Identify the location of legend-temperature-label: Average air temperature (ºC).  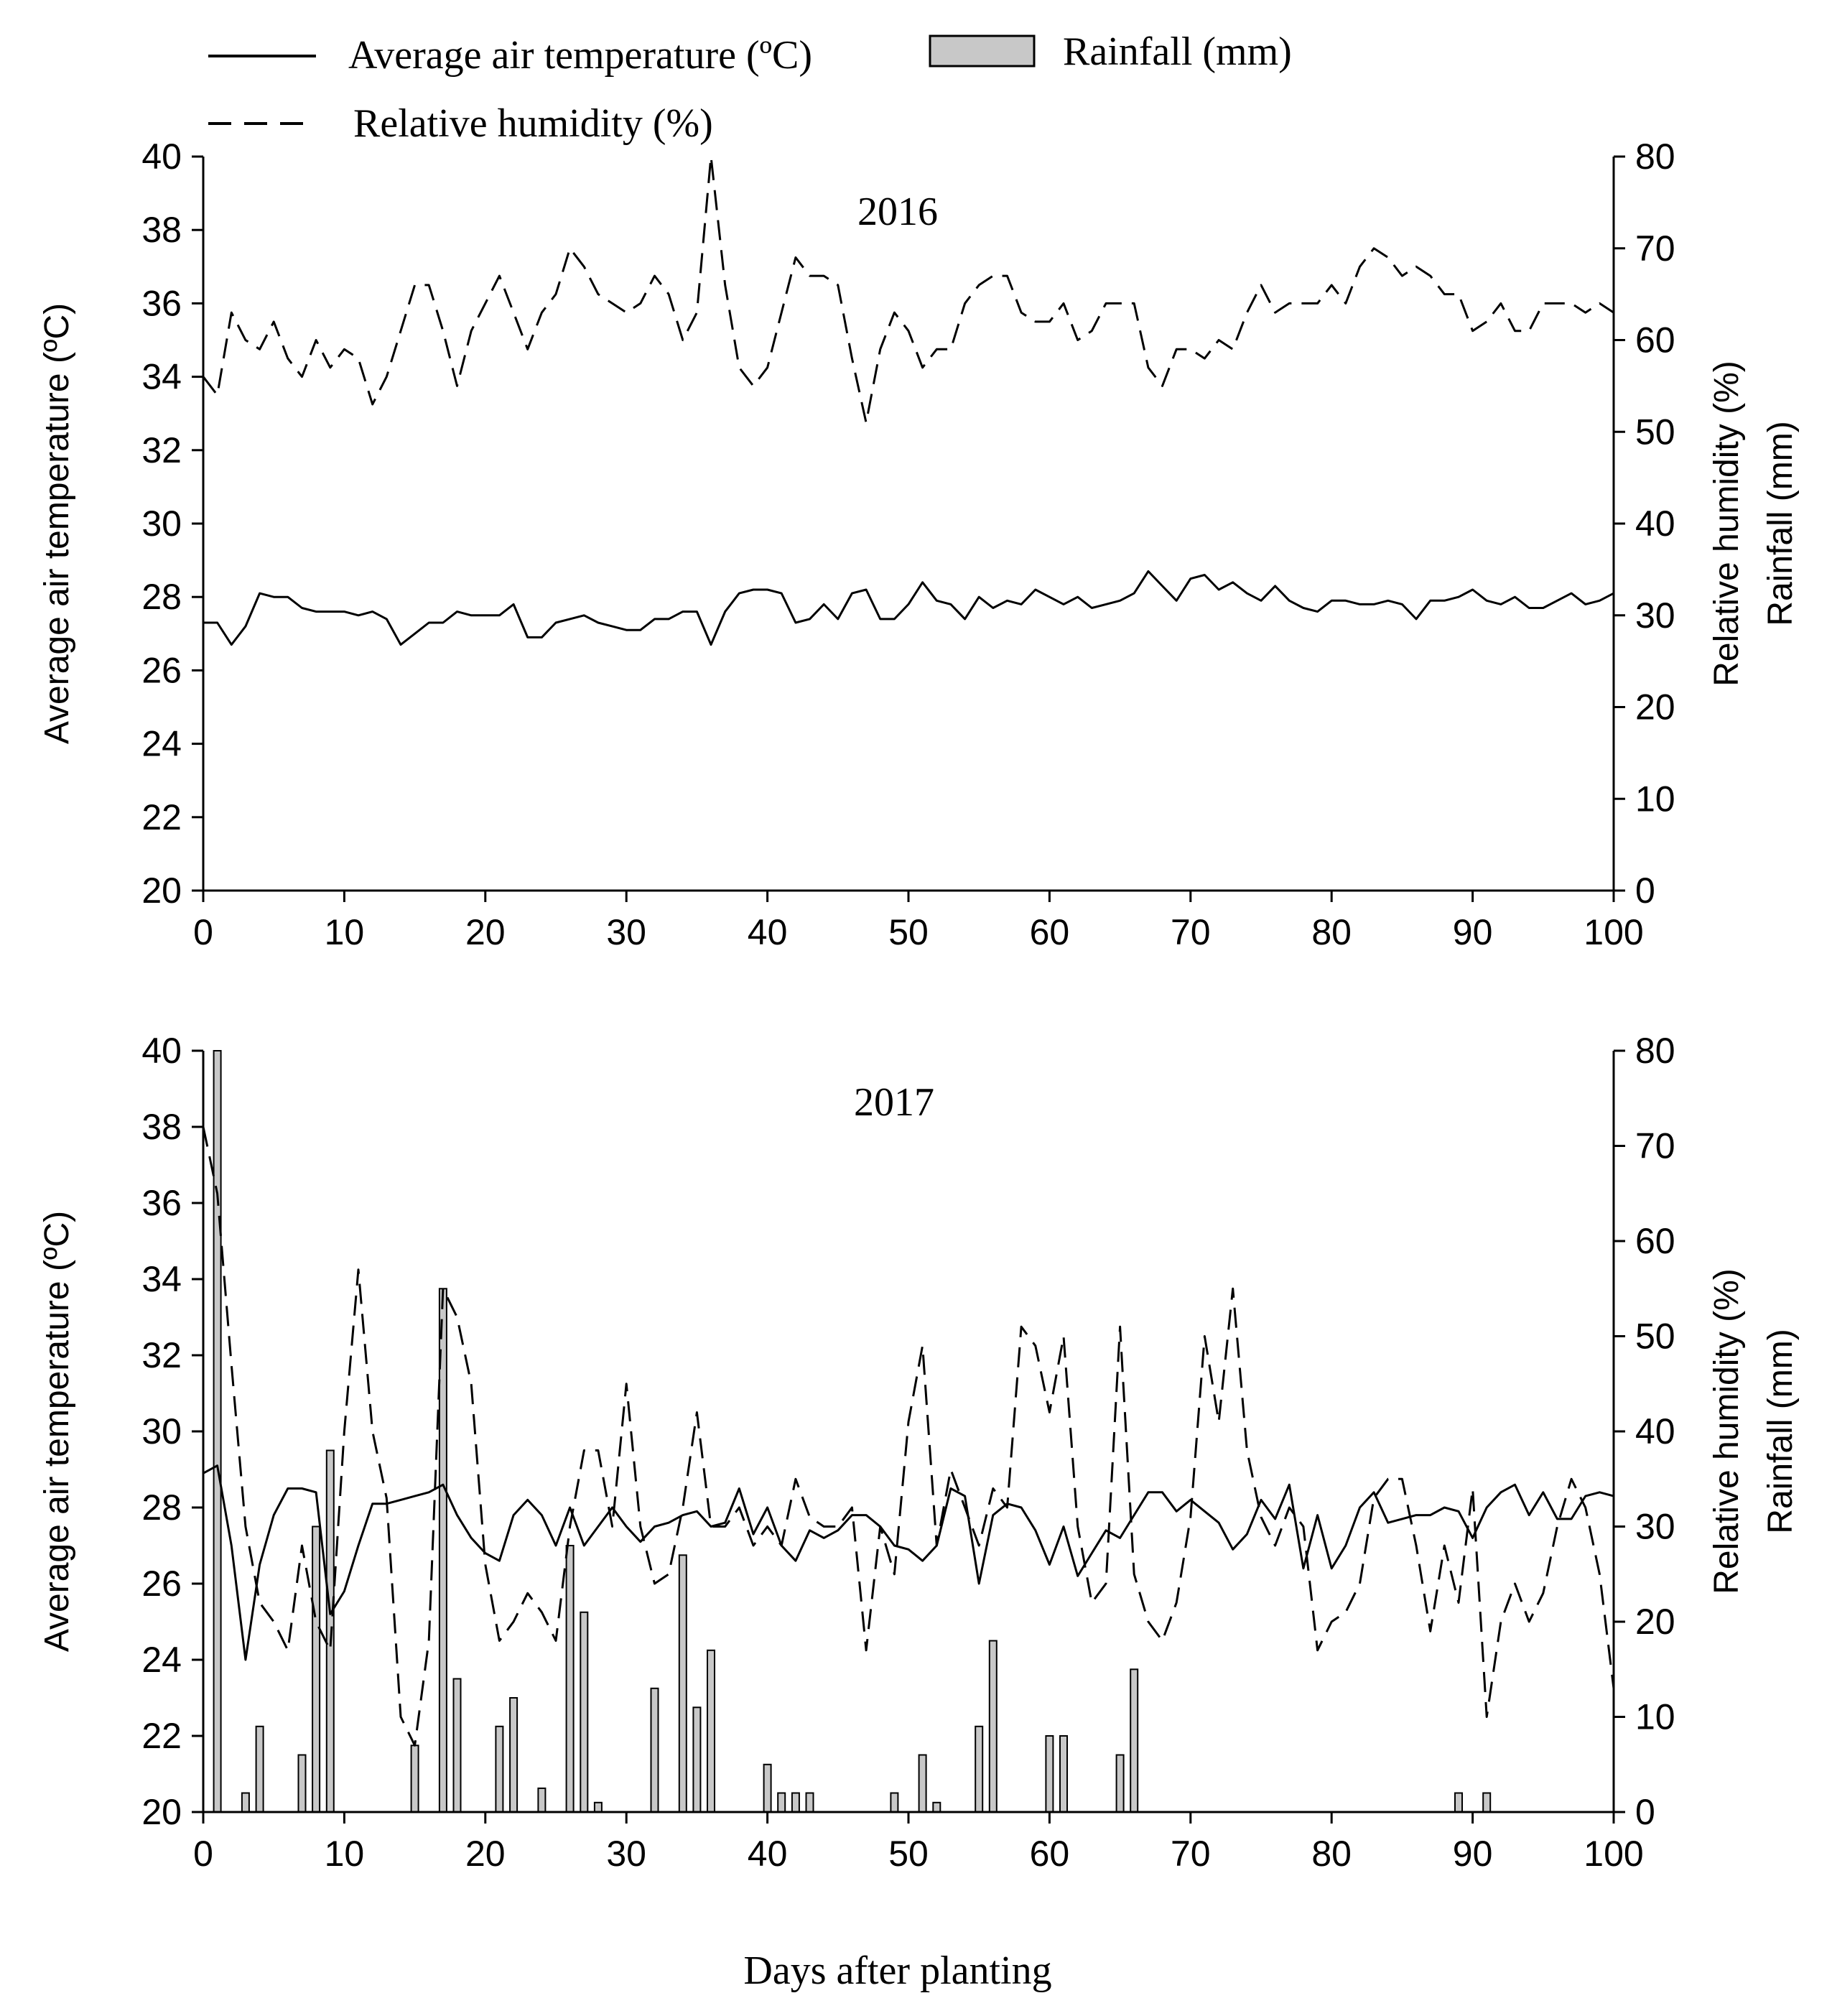
(580, 56).